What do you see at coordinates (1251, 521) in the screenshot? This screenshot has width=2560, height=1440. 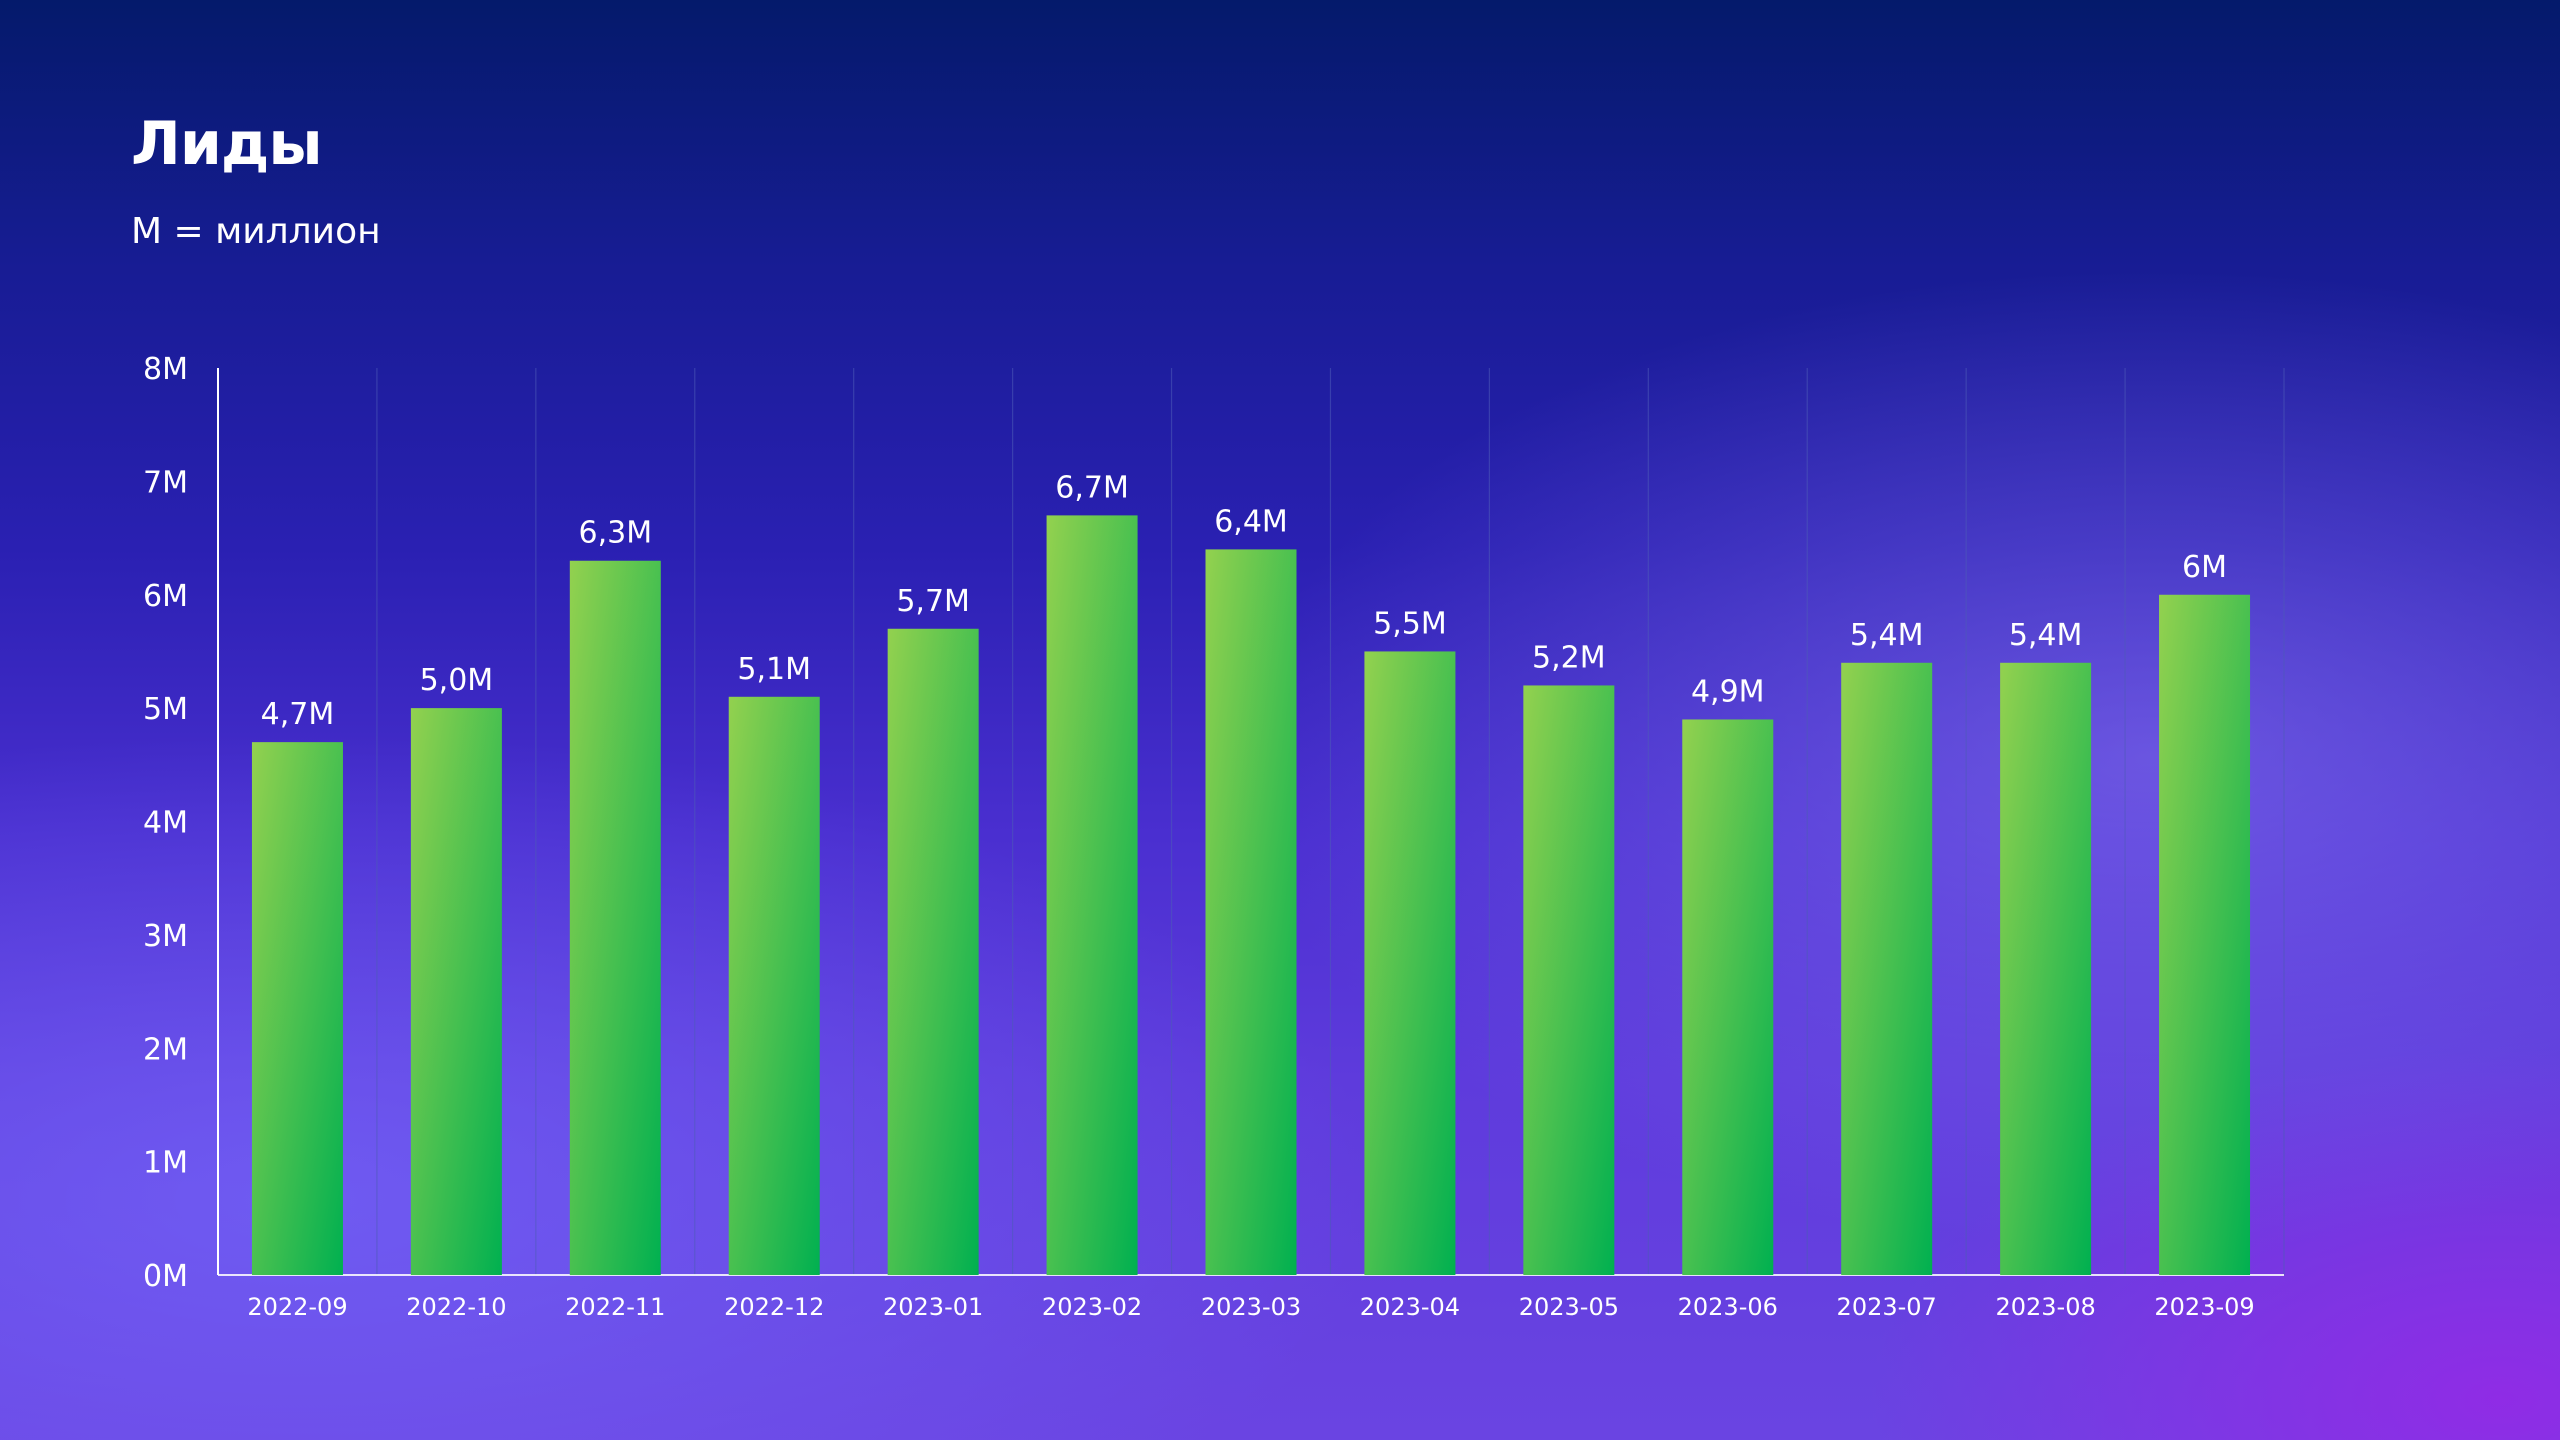 I see `data-label: 6,4M` at bounding box center [1251, 521].